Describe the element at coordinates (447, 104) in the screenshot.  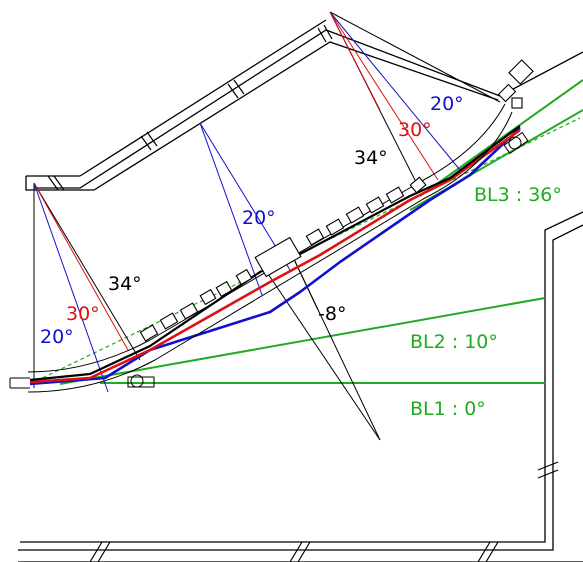
I see `right-20-label: 20°` at that location.